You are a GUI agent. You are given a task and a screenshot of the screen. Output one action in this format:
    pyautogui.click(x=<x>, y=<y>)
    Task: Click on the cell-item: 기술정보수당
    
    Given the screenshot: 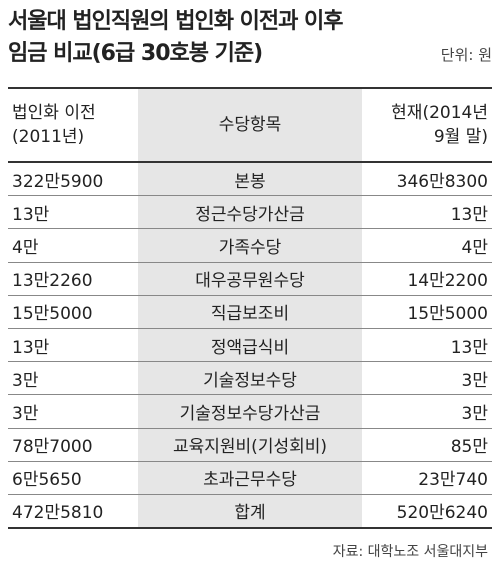 What is the action you would take?
    pyautogui.click(x=250, y=378)
    